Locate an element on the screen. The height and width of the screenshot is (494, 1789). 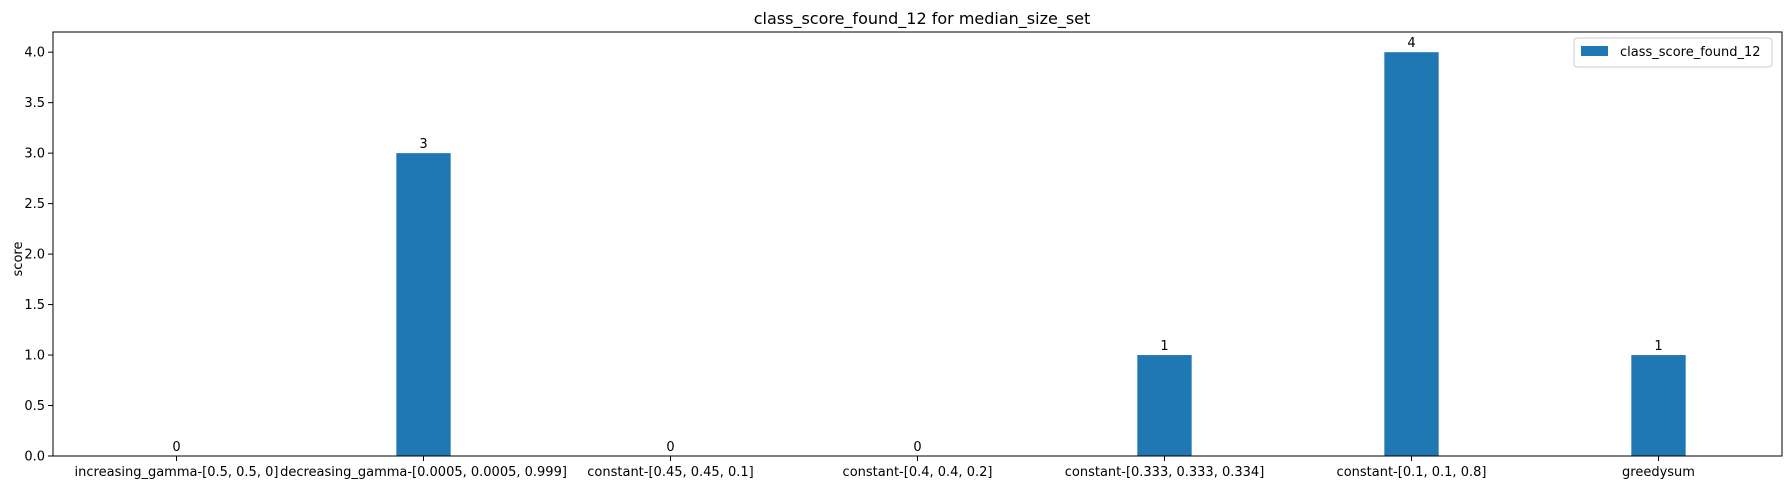
y-tick-label: 3.5 is located at coordinates (34, 103).